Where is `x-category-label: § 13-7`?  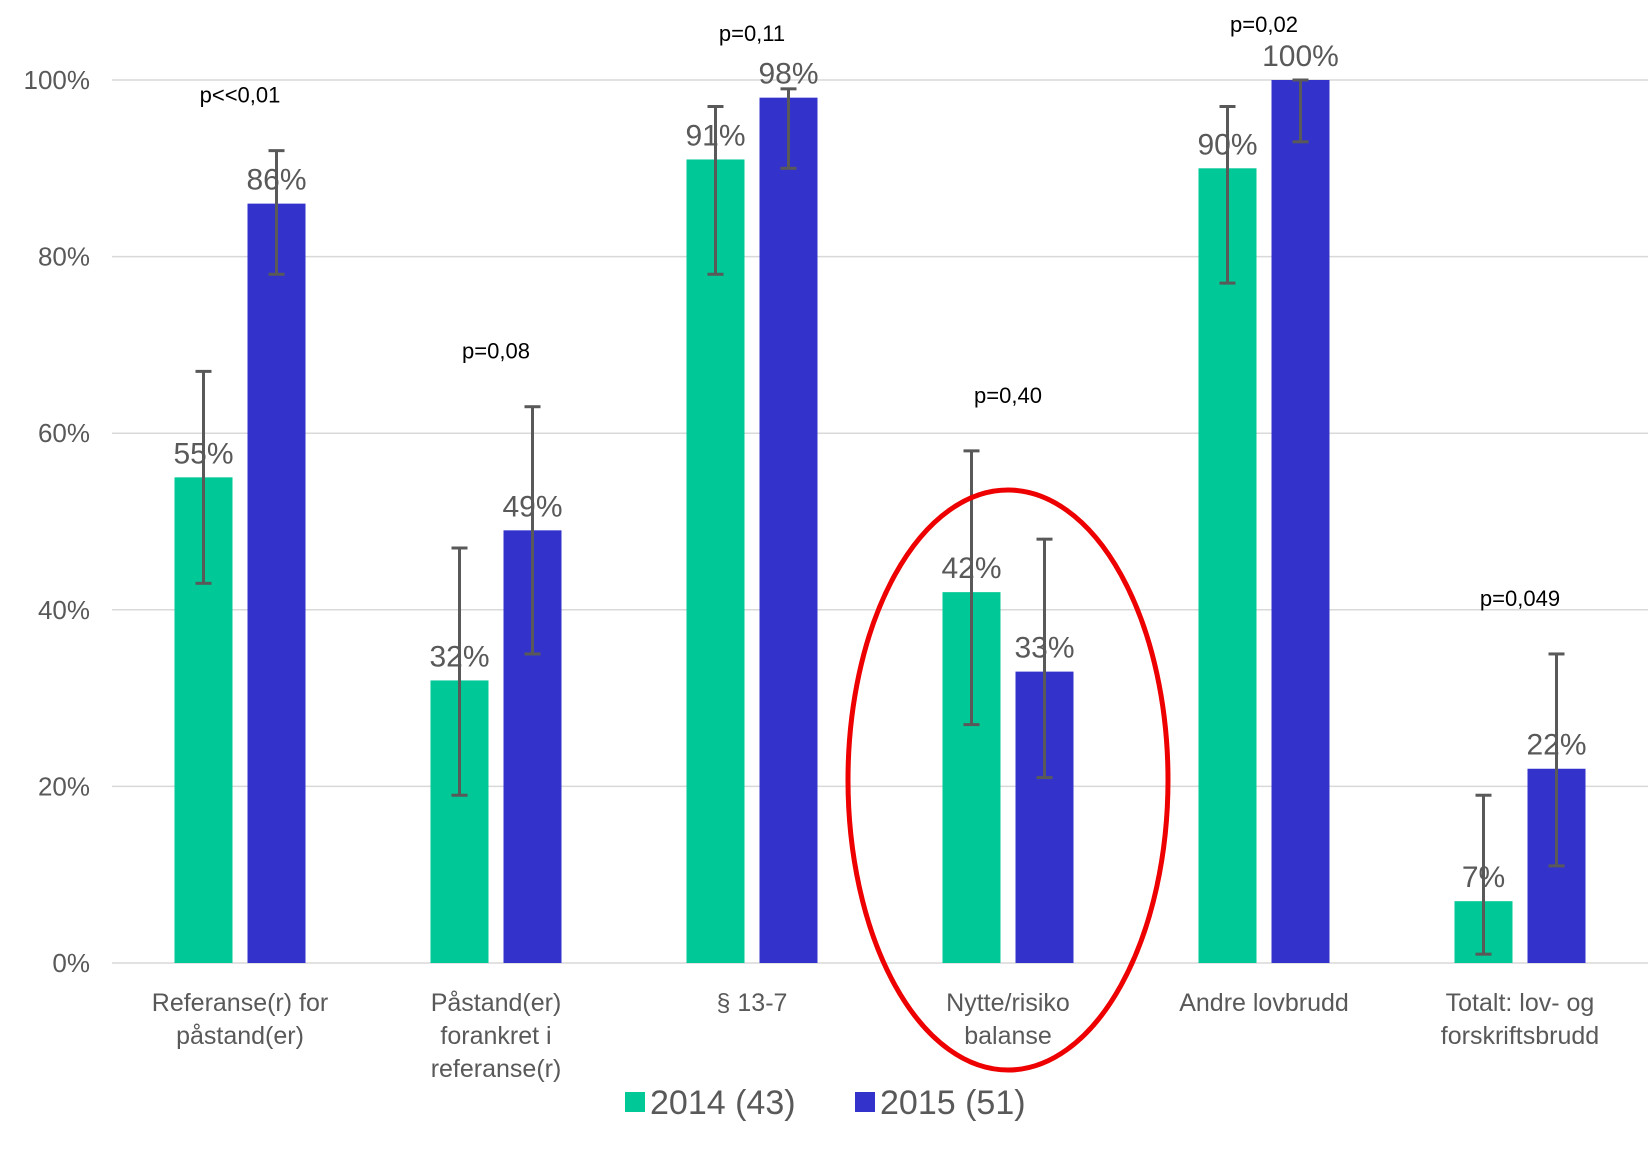 x-category-label: § 13-7 is located at coordinates (752, 1003).